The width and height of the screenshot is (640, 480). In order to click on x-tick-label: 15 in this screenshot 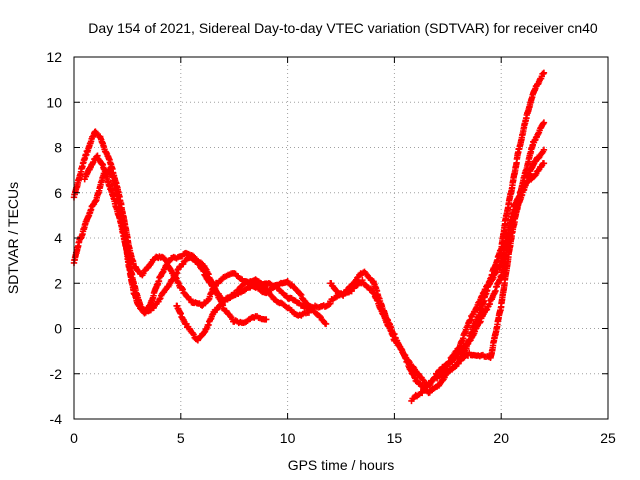, I will do `click(395, 438)`.